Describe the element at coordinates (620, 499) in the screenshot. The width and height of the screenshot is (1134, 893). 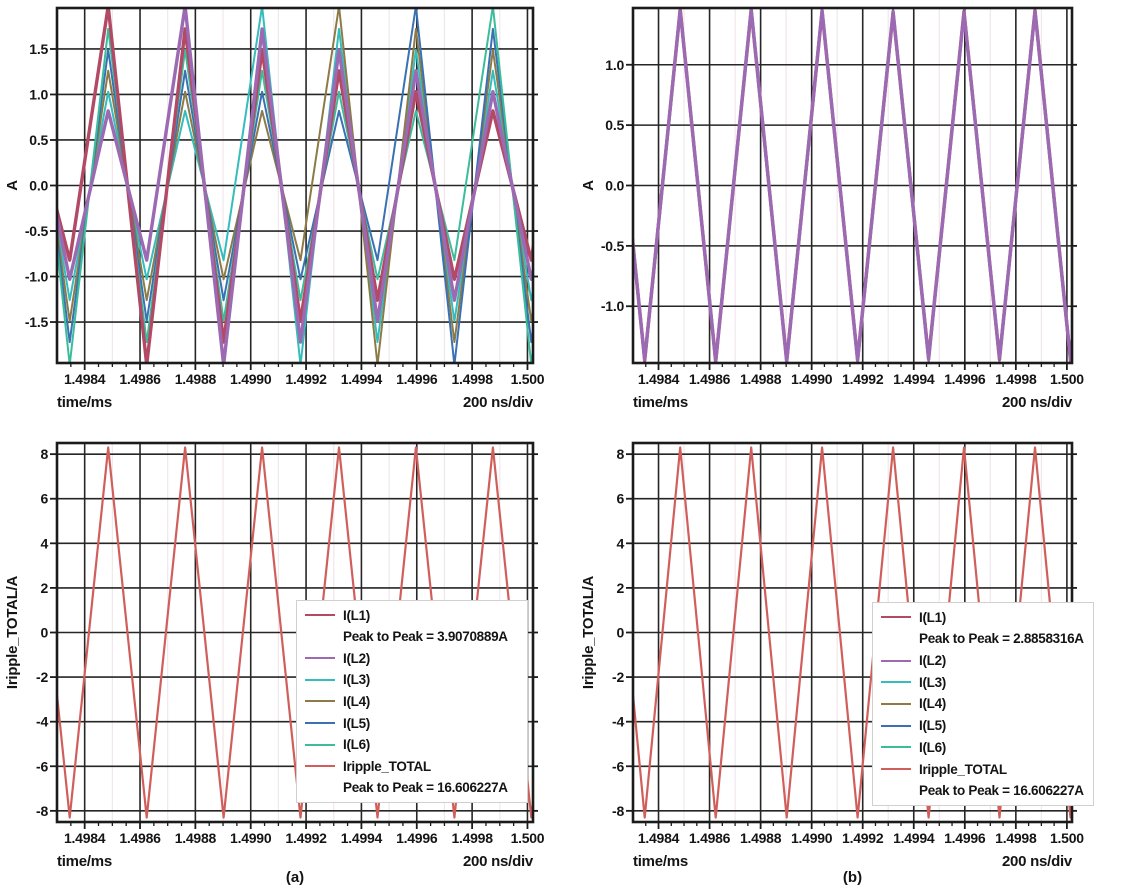
I see `svg-text: 6` at that location.